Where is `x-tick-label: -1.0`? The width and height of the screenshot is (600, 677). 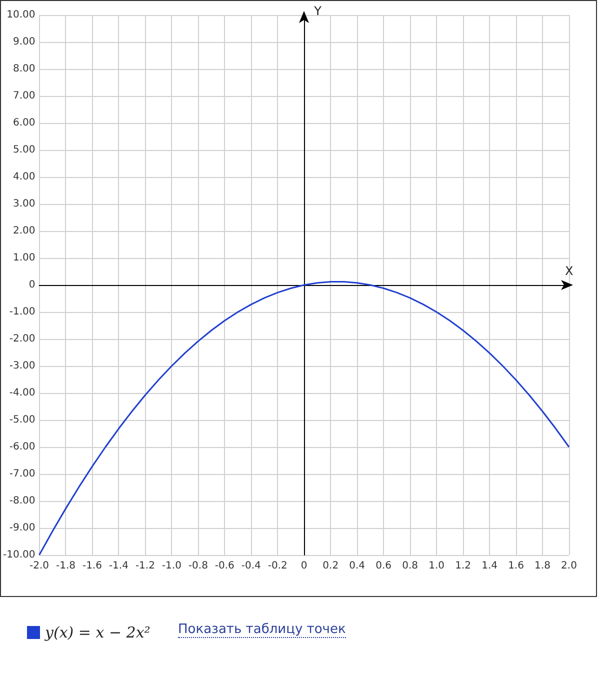
x-tick-label: -1.0 is located at coordinates (172, 566).